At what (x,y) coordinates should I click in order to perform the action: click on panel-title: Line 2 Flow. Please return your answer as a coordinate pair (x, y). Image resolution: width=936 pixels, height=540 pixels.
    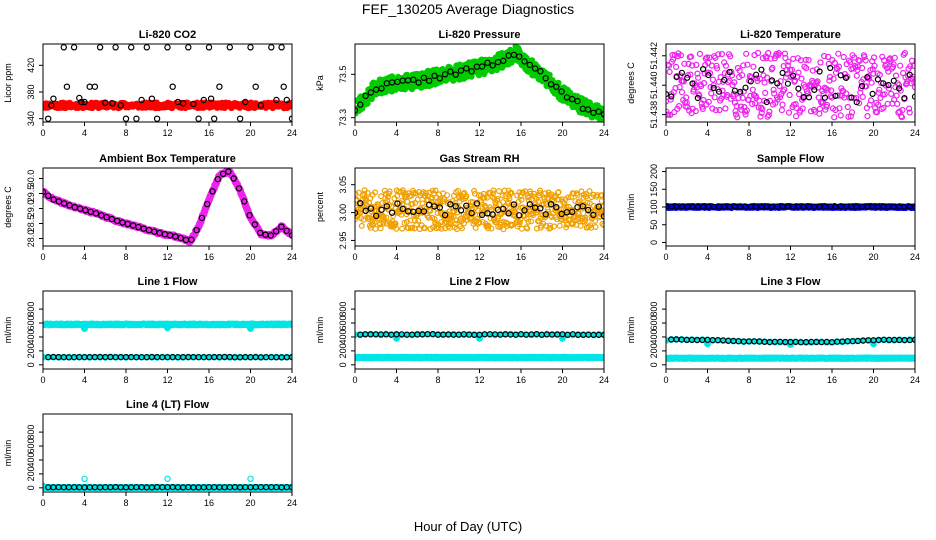
    Looking at the image, I should click on (480, 282).